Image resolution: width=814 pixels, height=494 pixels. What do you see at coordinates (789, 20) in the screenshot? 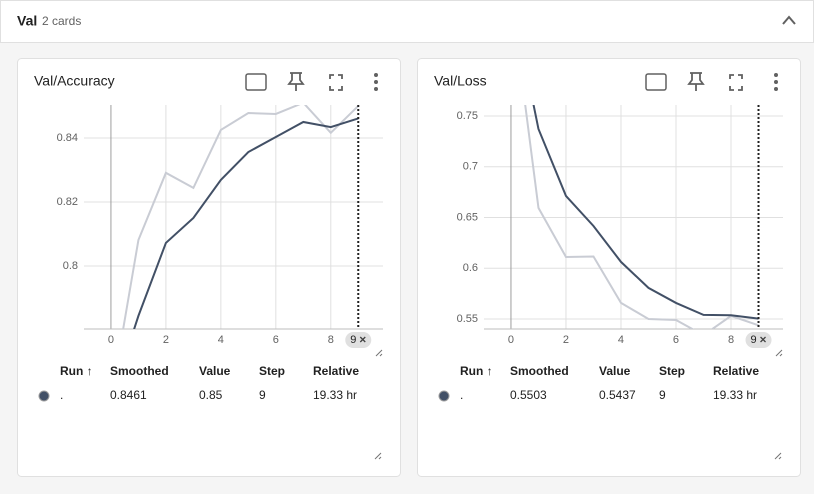
I see `collapse-icon` at bounding box center [789, 20].